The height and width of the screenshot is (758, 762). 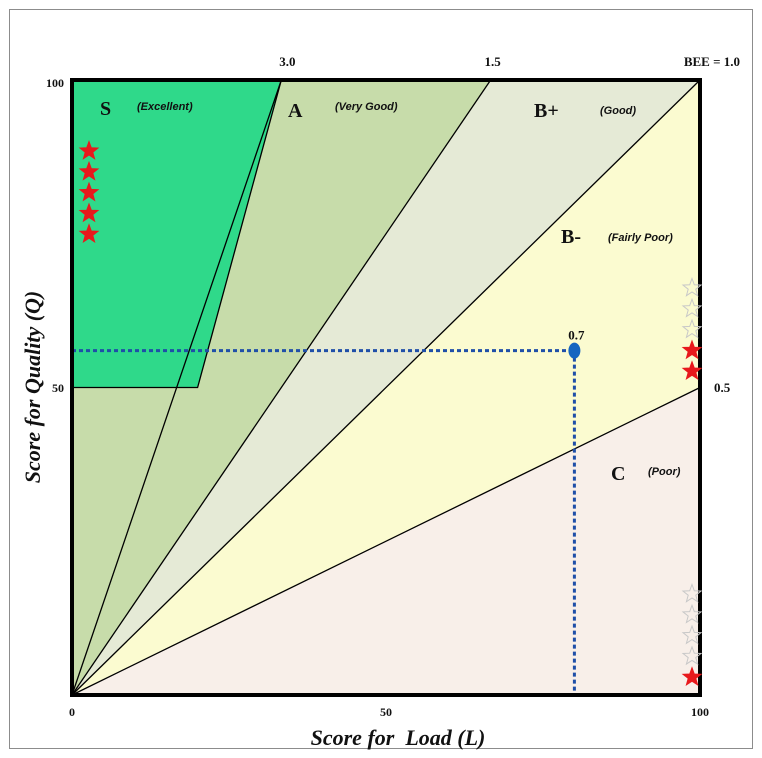 I want to click on bee-label-0-5: 0.5, so click(x=722, y=387).